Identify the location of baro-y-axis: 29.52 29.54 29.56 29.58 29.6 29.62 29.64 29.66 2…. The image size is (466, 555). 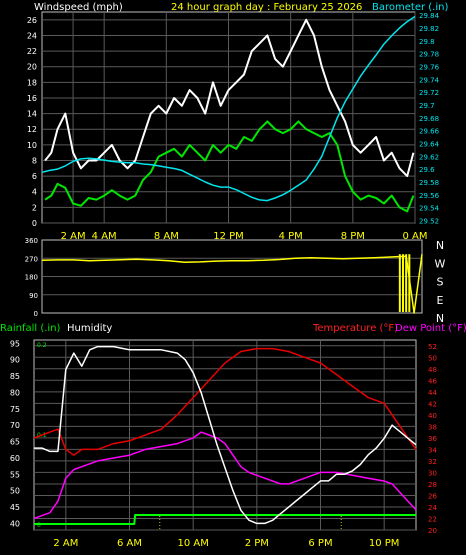
(429, 118).